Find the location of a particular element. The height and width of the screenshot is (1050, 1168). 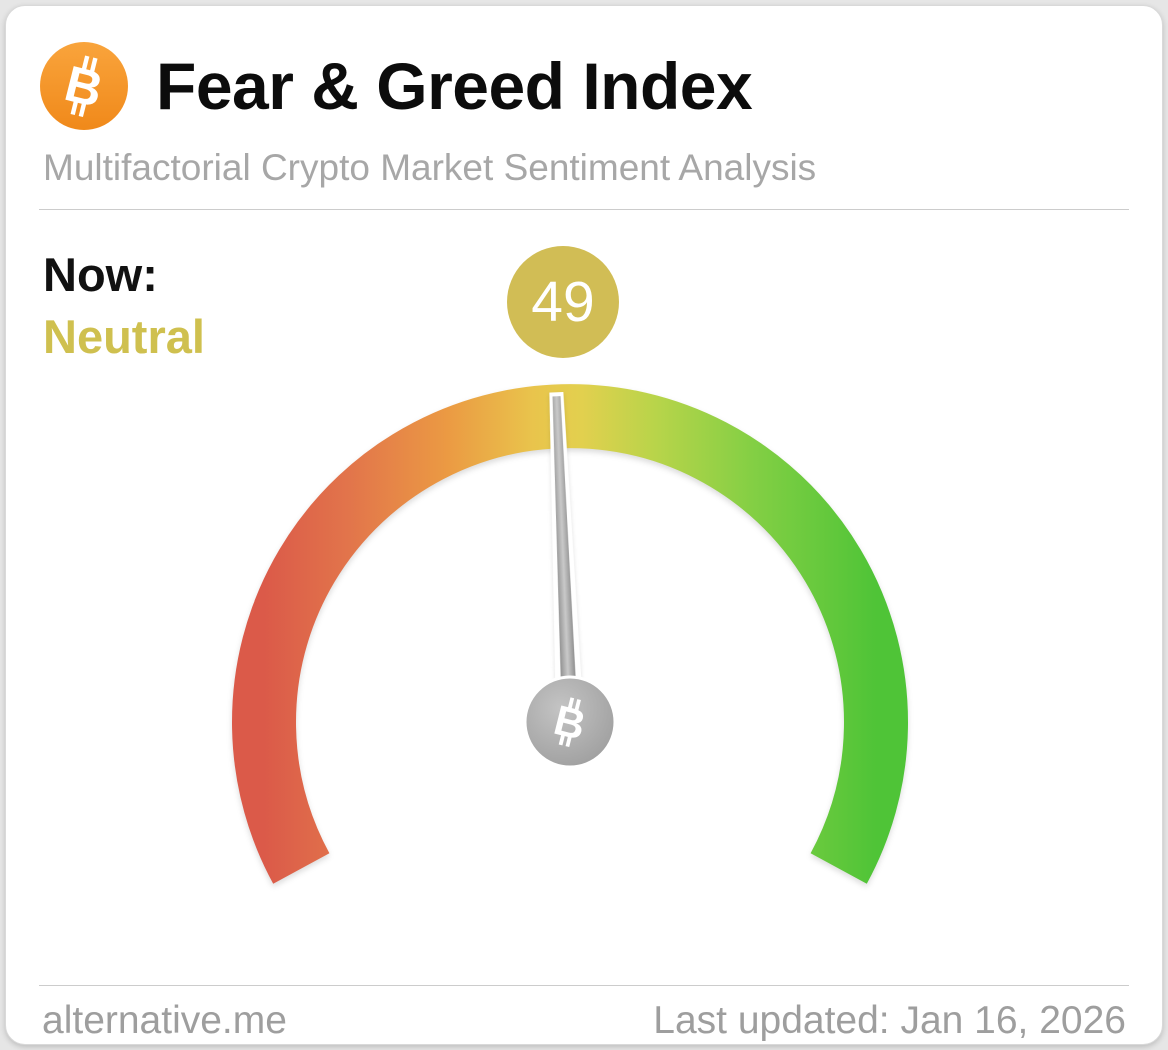

page-title: Fear & Greed Index is located at coordinates (454, 86).